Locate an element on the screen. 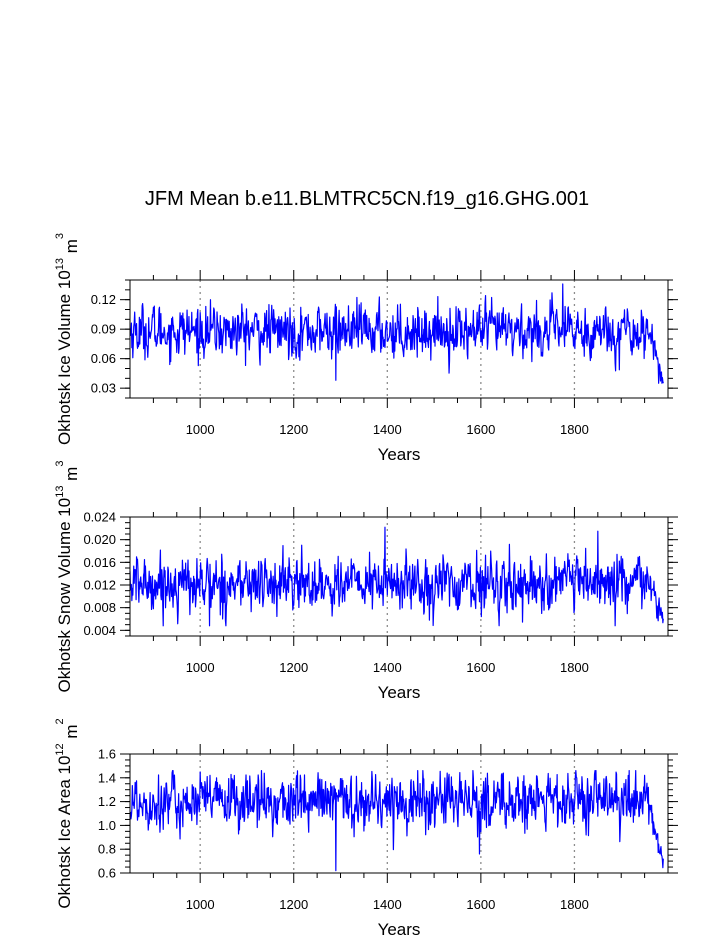 Image resolution: width=723 pixels, height=935 pixels. y-tick-label: 0.8 is located at coordinates (107, 849).